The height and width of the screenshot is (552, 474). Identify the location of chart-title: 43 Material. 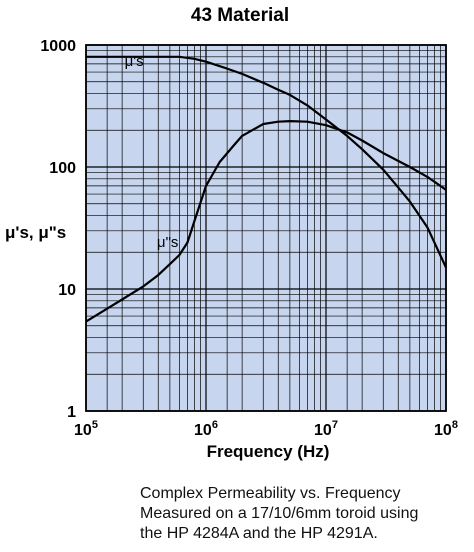
(240, 15).